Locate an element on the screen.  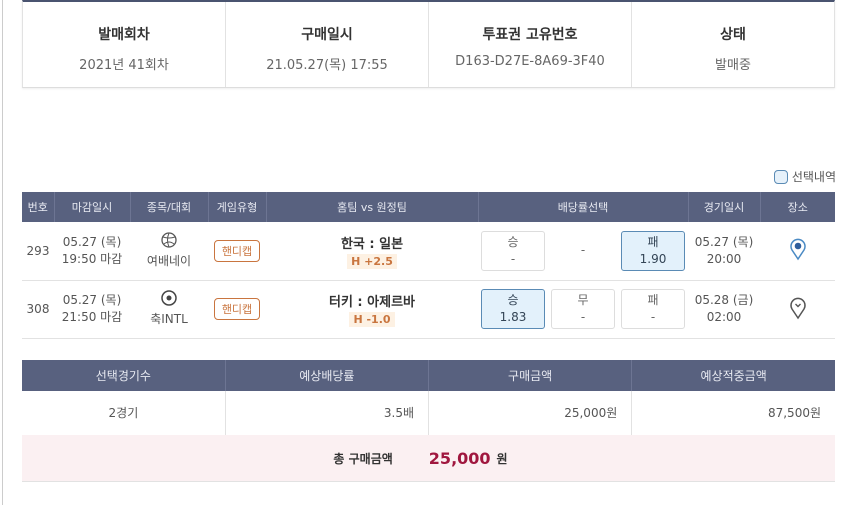
game-date: 05.27 (목) is located at coordinates (724, 241).